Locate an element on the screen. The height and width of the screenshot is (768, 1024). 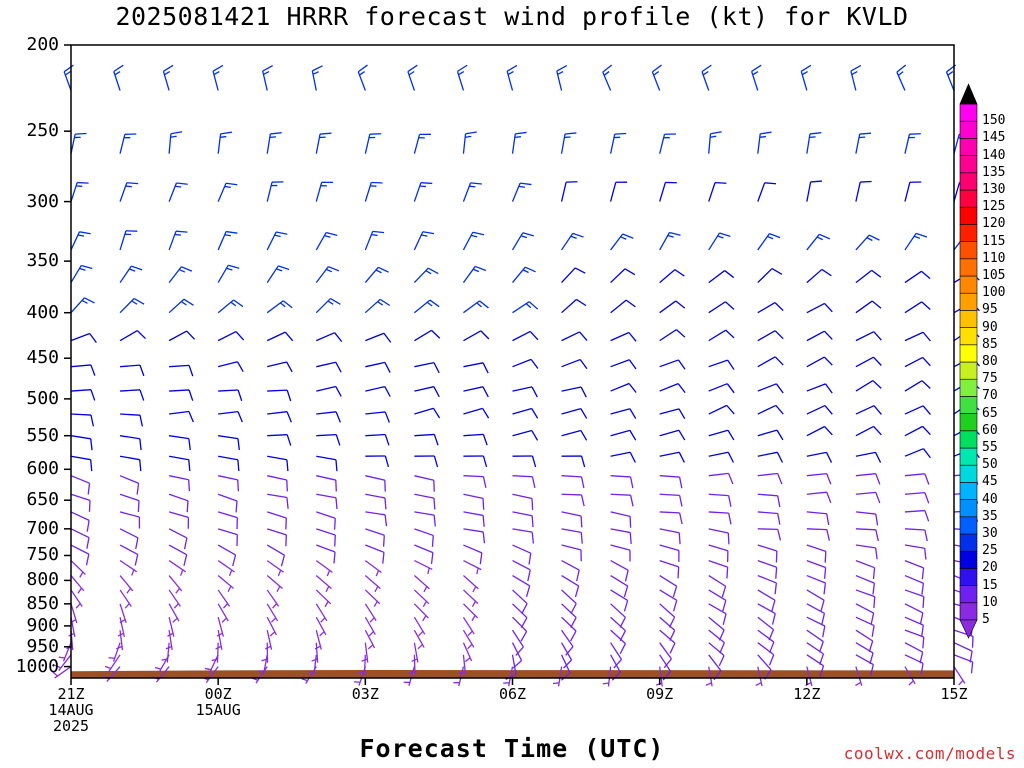
colorbar-label: 110 is located at coordinates (994, 258).